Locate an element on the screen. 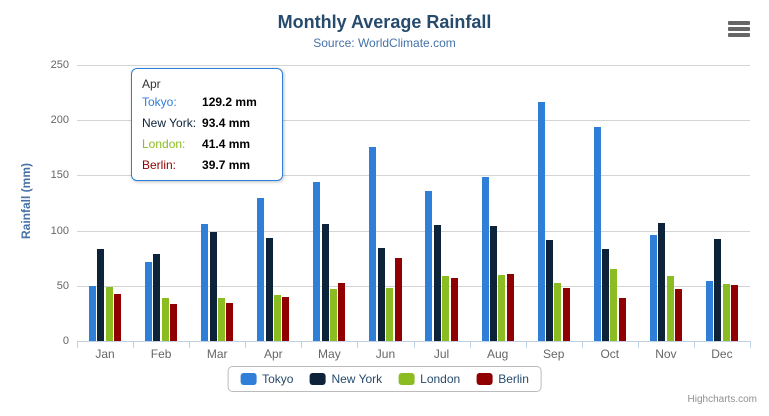 This screenshot has height=416, width=769. bar-new-york-nov is located at coordinates (662, 282).